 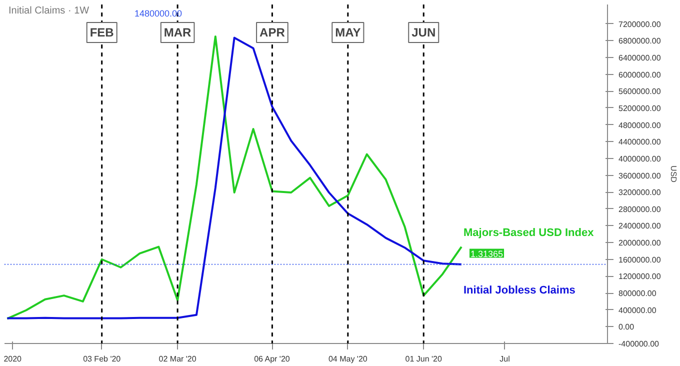 I want to click on ref-line-label: FEB, so click(x=102, y=33).